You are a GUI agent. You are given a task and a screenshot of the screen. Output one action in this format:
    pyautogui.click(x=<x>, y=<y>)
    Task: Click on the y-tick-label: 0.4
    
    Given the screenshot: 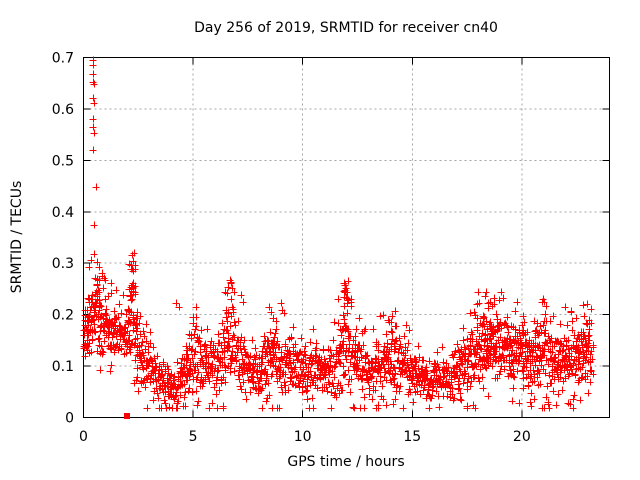 What is the action you would take?
    pyautogui.click(x=63, y=213)
    